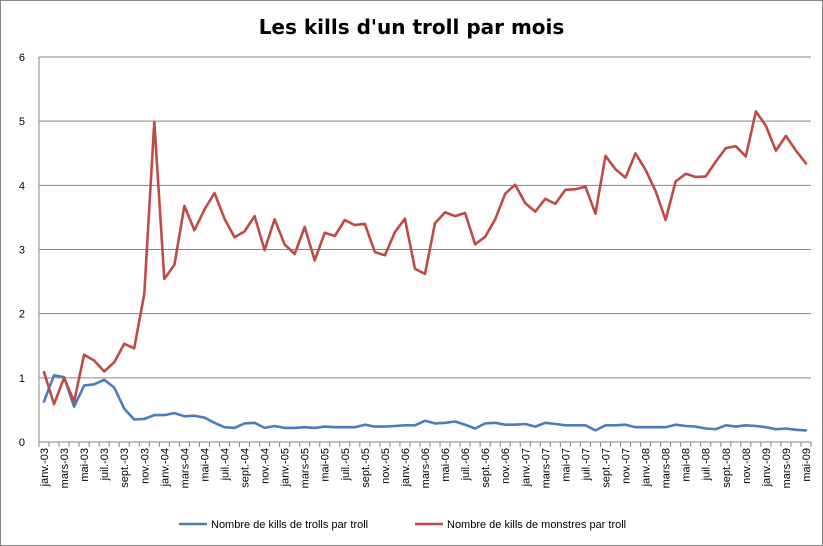  I want to click on x-tick-label: nov.-04, so click(266, 466).